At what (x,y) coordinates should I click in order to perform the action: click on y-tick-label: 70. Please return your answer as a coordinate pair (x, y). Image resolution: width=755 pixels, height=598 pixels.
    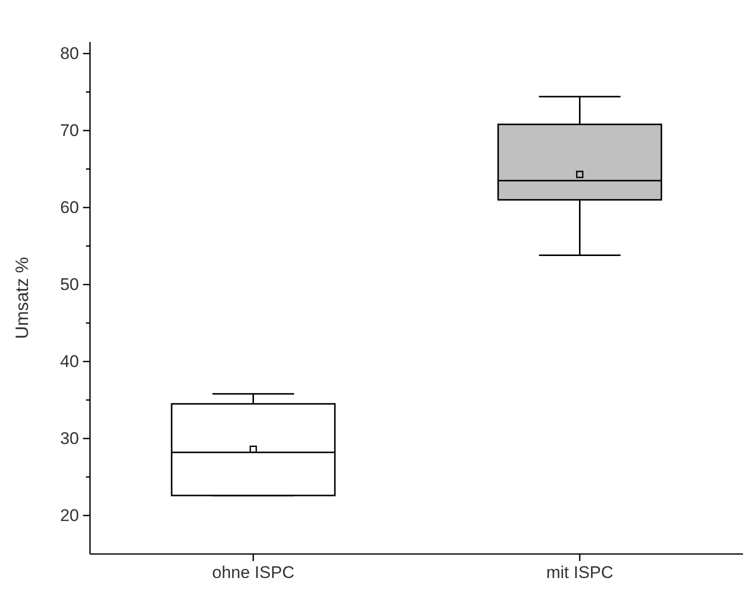
    Looking at the image, I should click on (69, 130).